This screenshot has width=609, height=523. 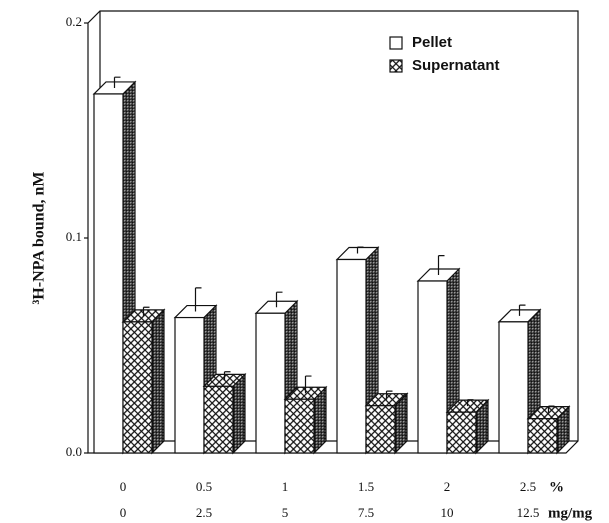 I want to click on x-tick-label-2: 5, so click(x=285, y=512).